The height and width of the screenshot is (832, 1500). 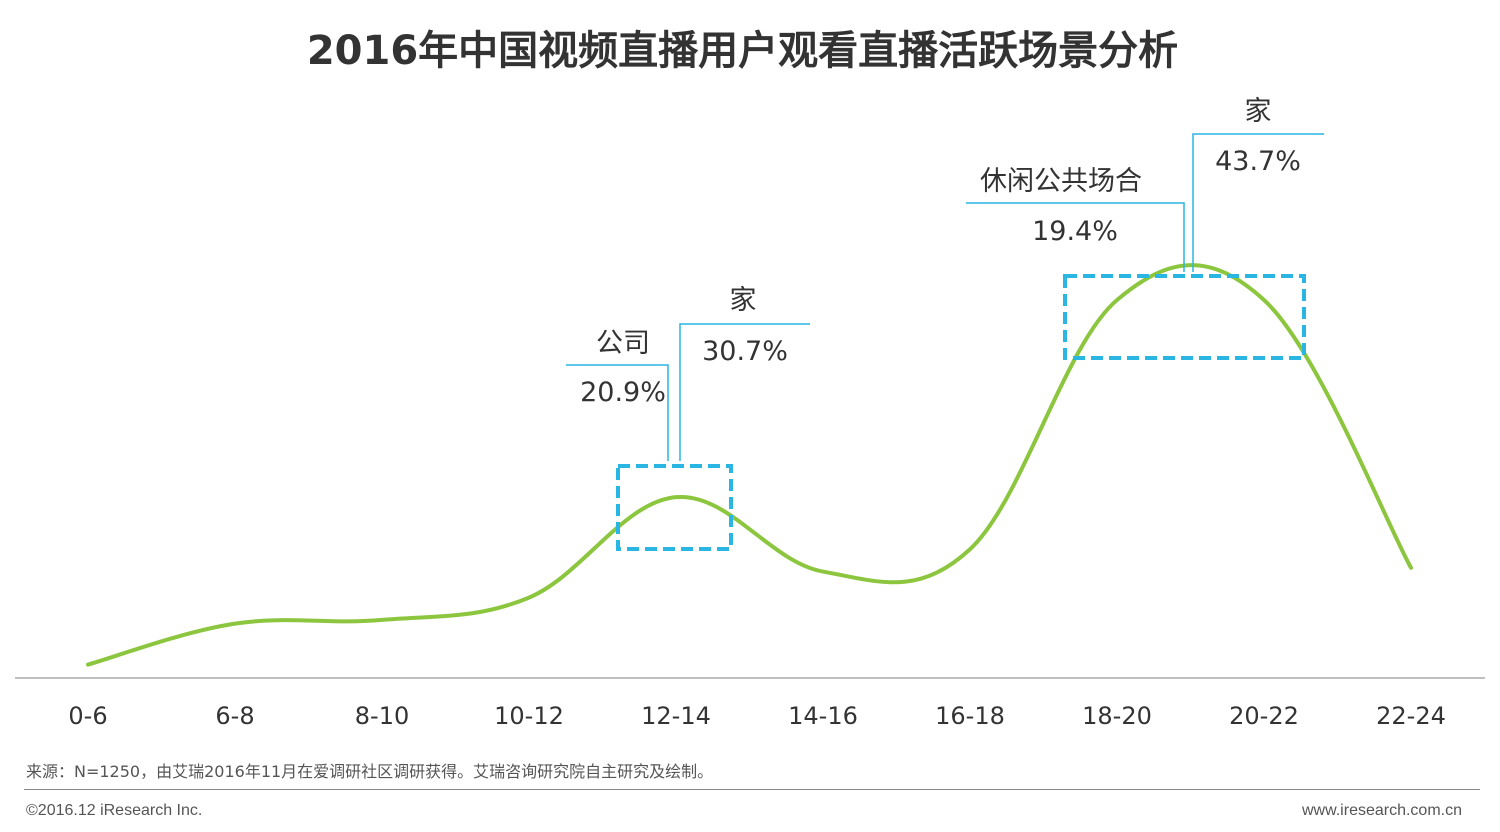 I want to click on x-tick-label-3: 10-12, so click(x=529, y=716).